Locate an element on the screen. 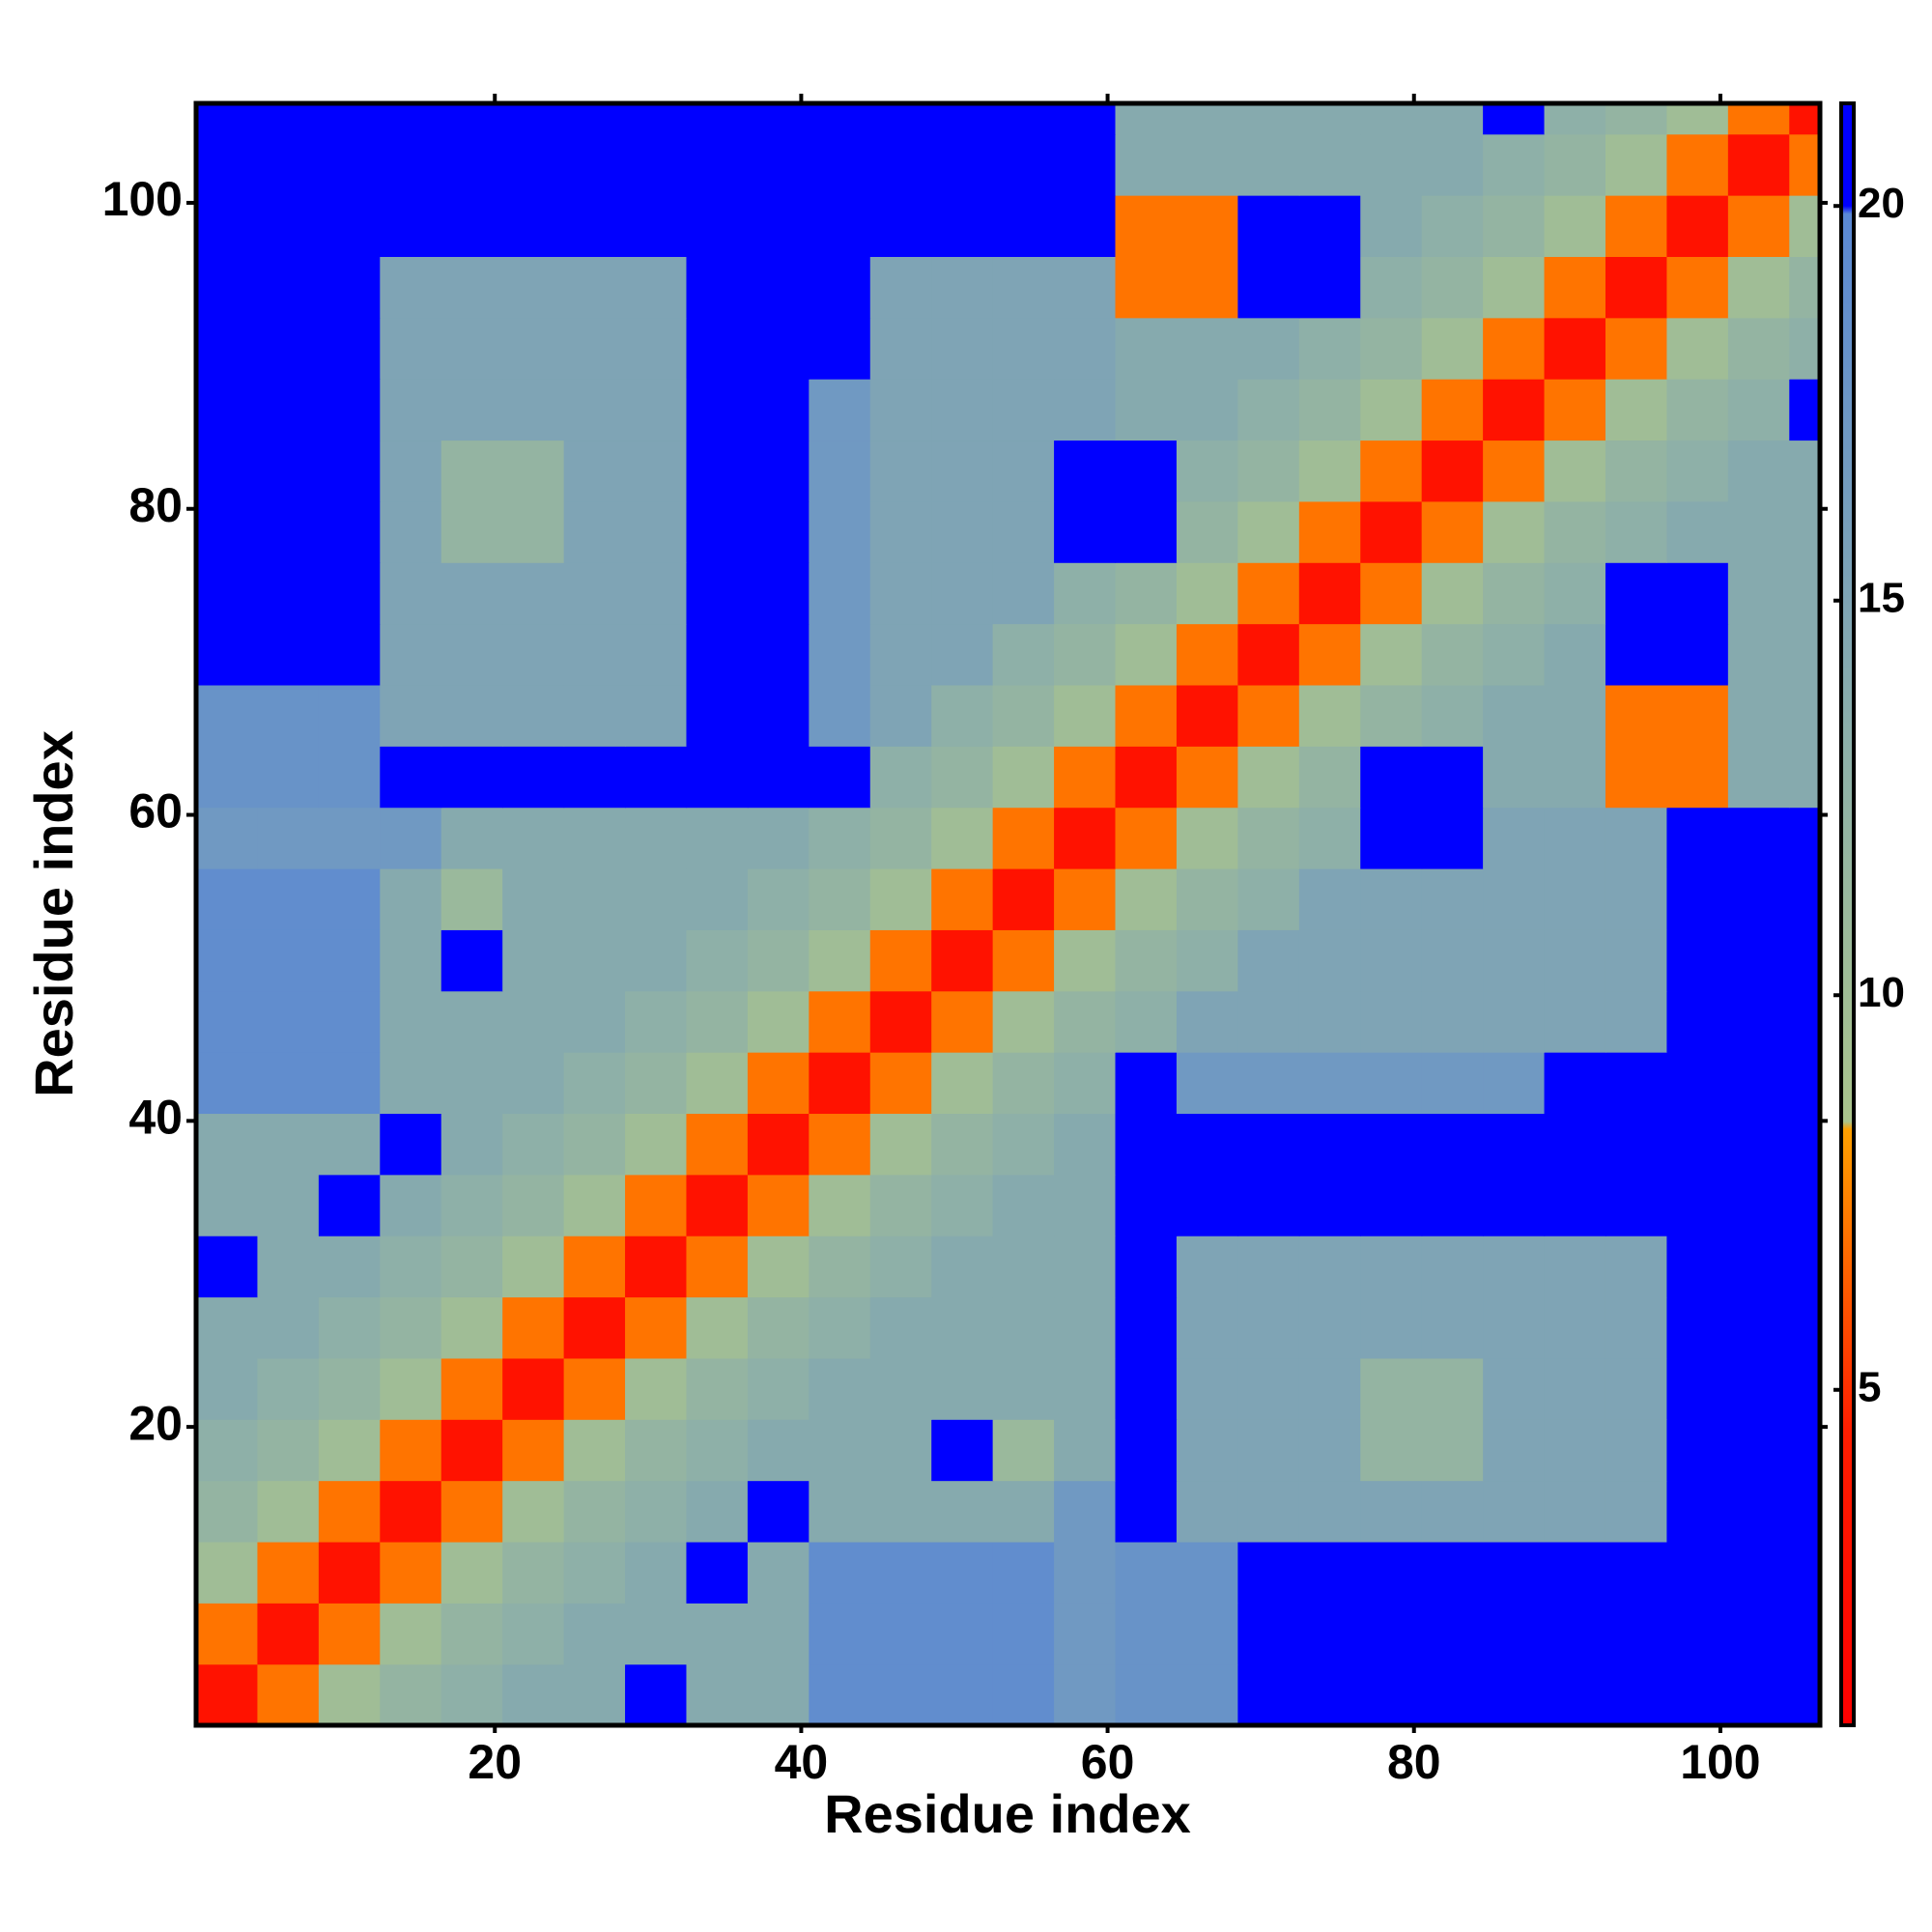 This screenshot has width=1932, height=1932. colorbar-tick-label: 15 is located at coordinates (1881, 597).